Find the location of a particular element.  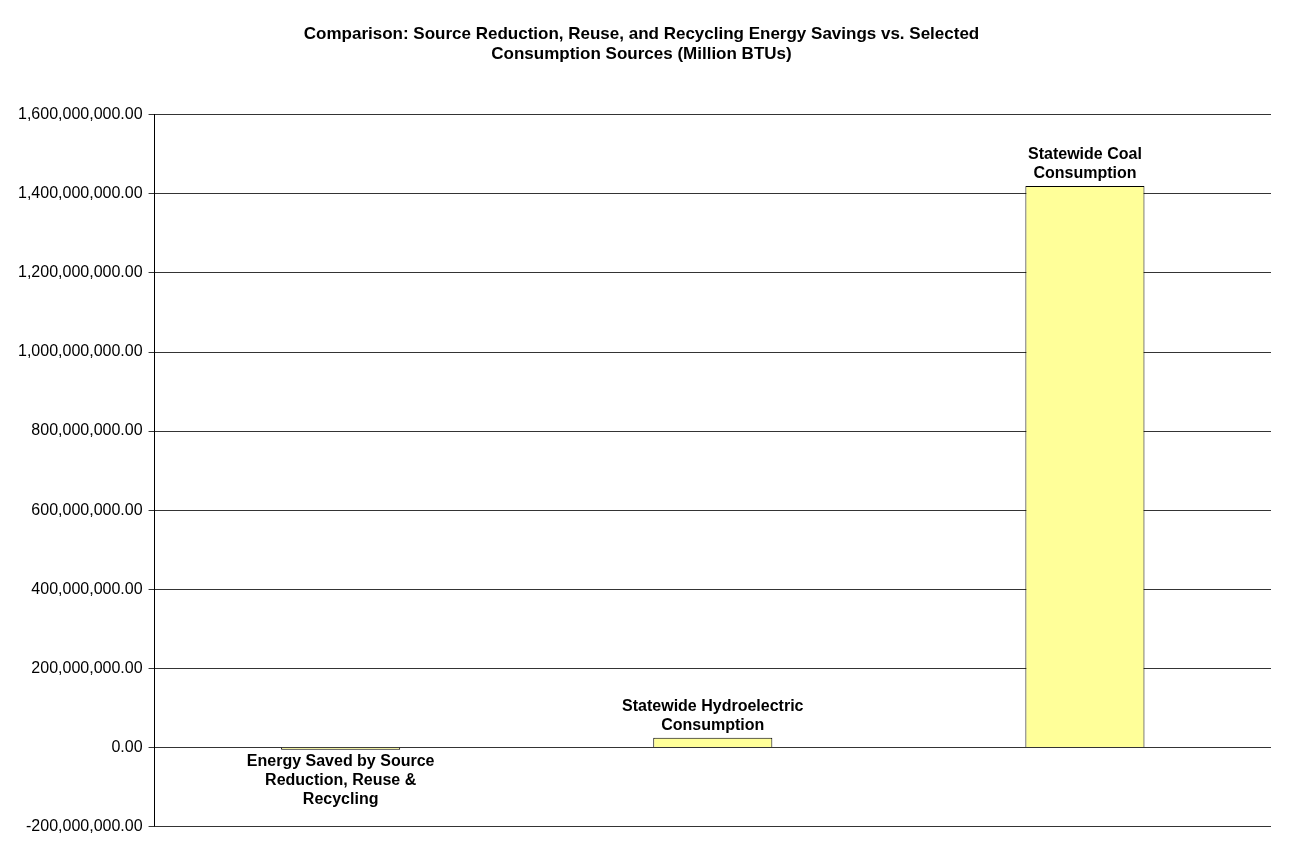

chart-title: Comparison: Source Reduction, Reuse, and Recycling Energy Savings vs. Selected Consumption Sources (Million BTUs) is located at coordinates (641, 43).